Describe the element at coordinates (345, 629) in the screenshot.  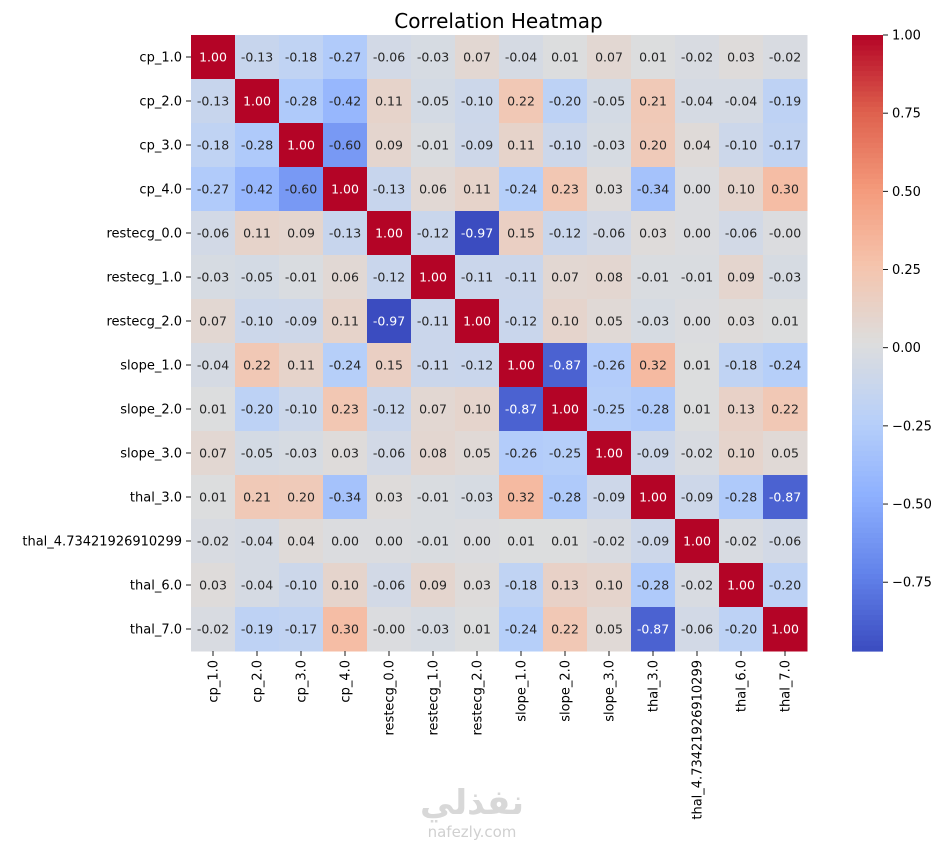
I see `cell-value-label: 0.30` at that location.